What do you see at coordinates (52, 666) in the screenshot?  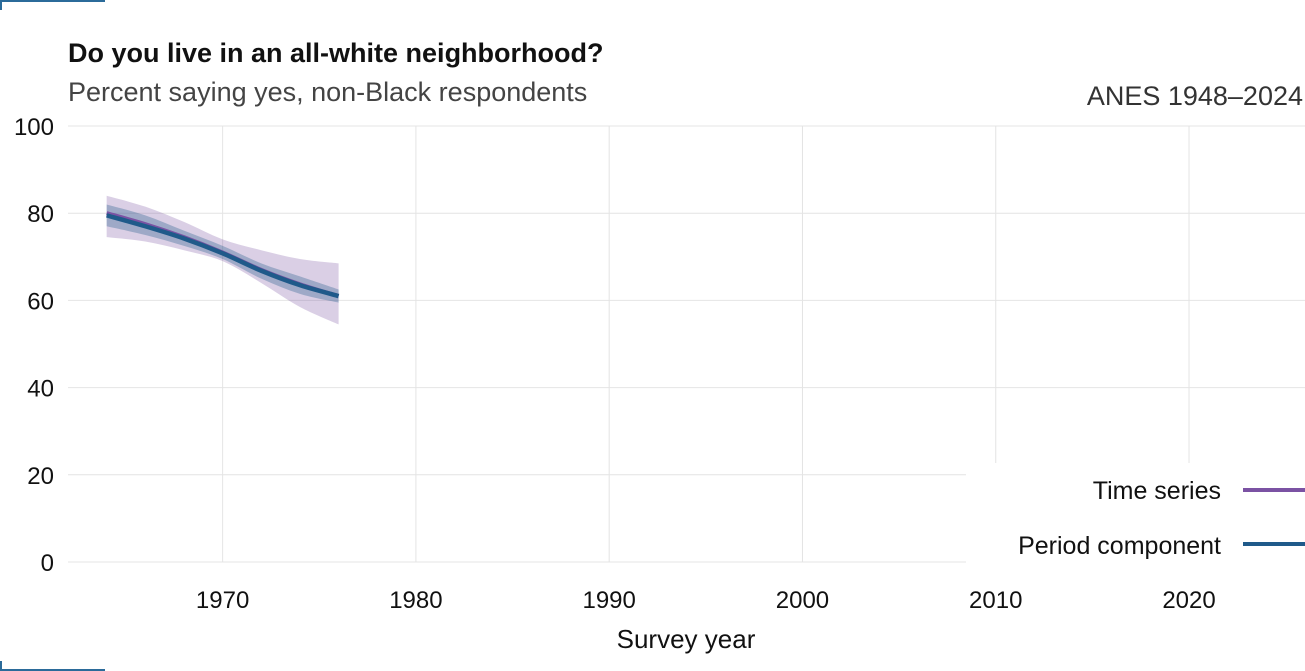 I see `corner-bracket-bottom-left` at bounding box center [52, 666].